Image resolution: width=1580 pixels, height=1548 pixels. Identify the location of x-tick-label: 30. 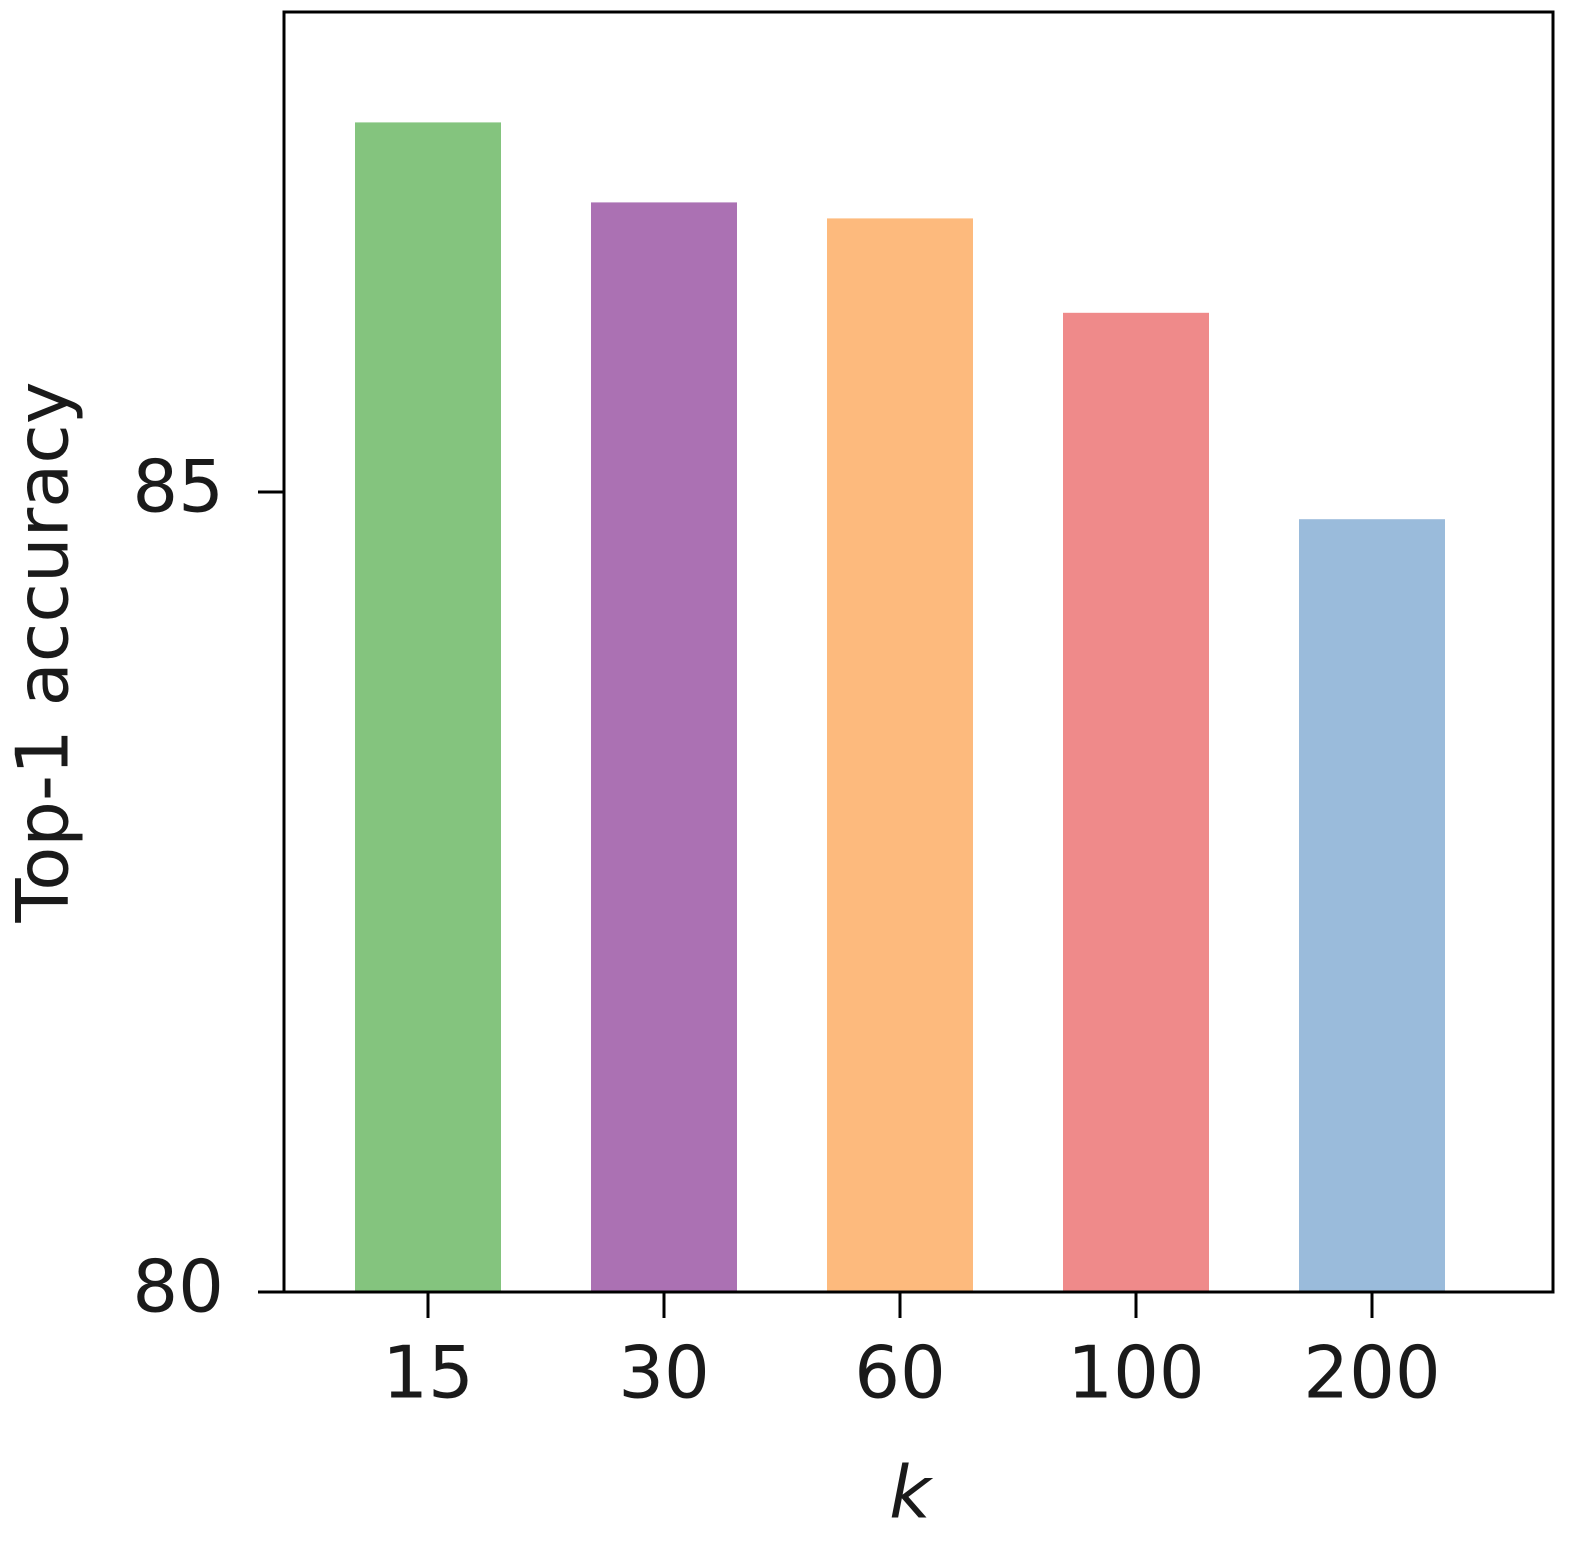
(664, 1373).